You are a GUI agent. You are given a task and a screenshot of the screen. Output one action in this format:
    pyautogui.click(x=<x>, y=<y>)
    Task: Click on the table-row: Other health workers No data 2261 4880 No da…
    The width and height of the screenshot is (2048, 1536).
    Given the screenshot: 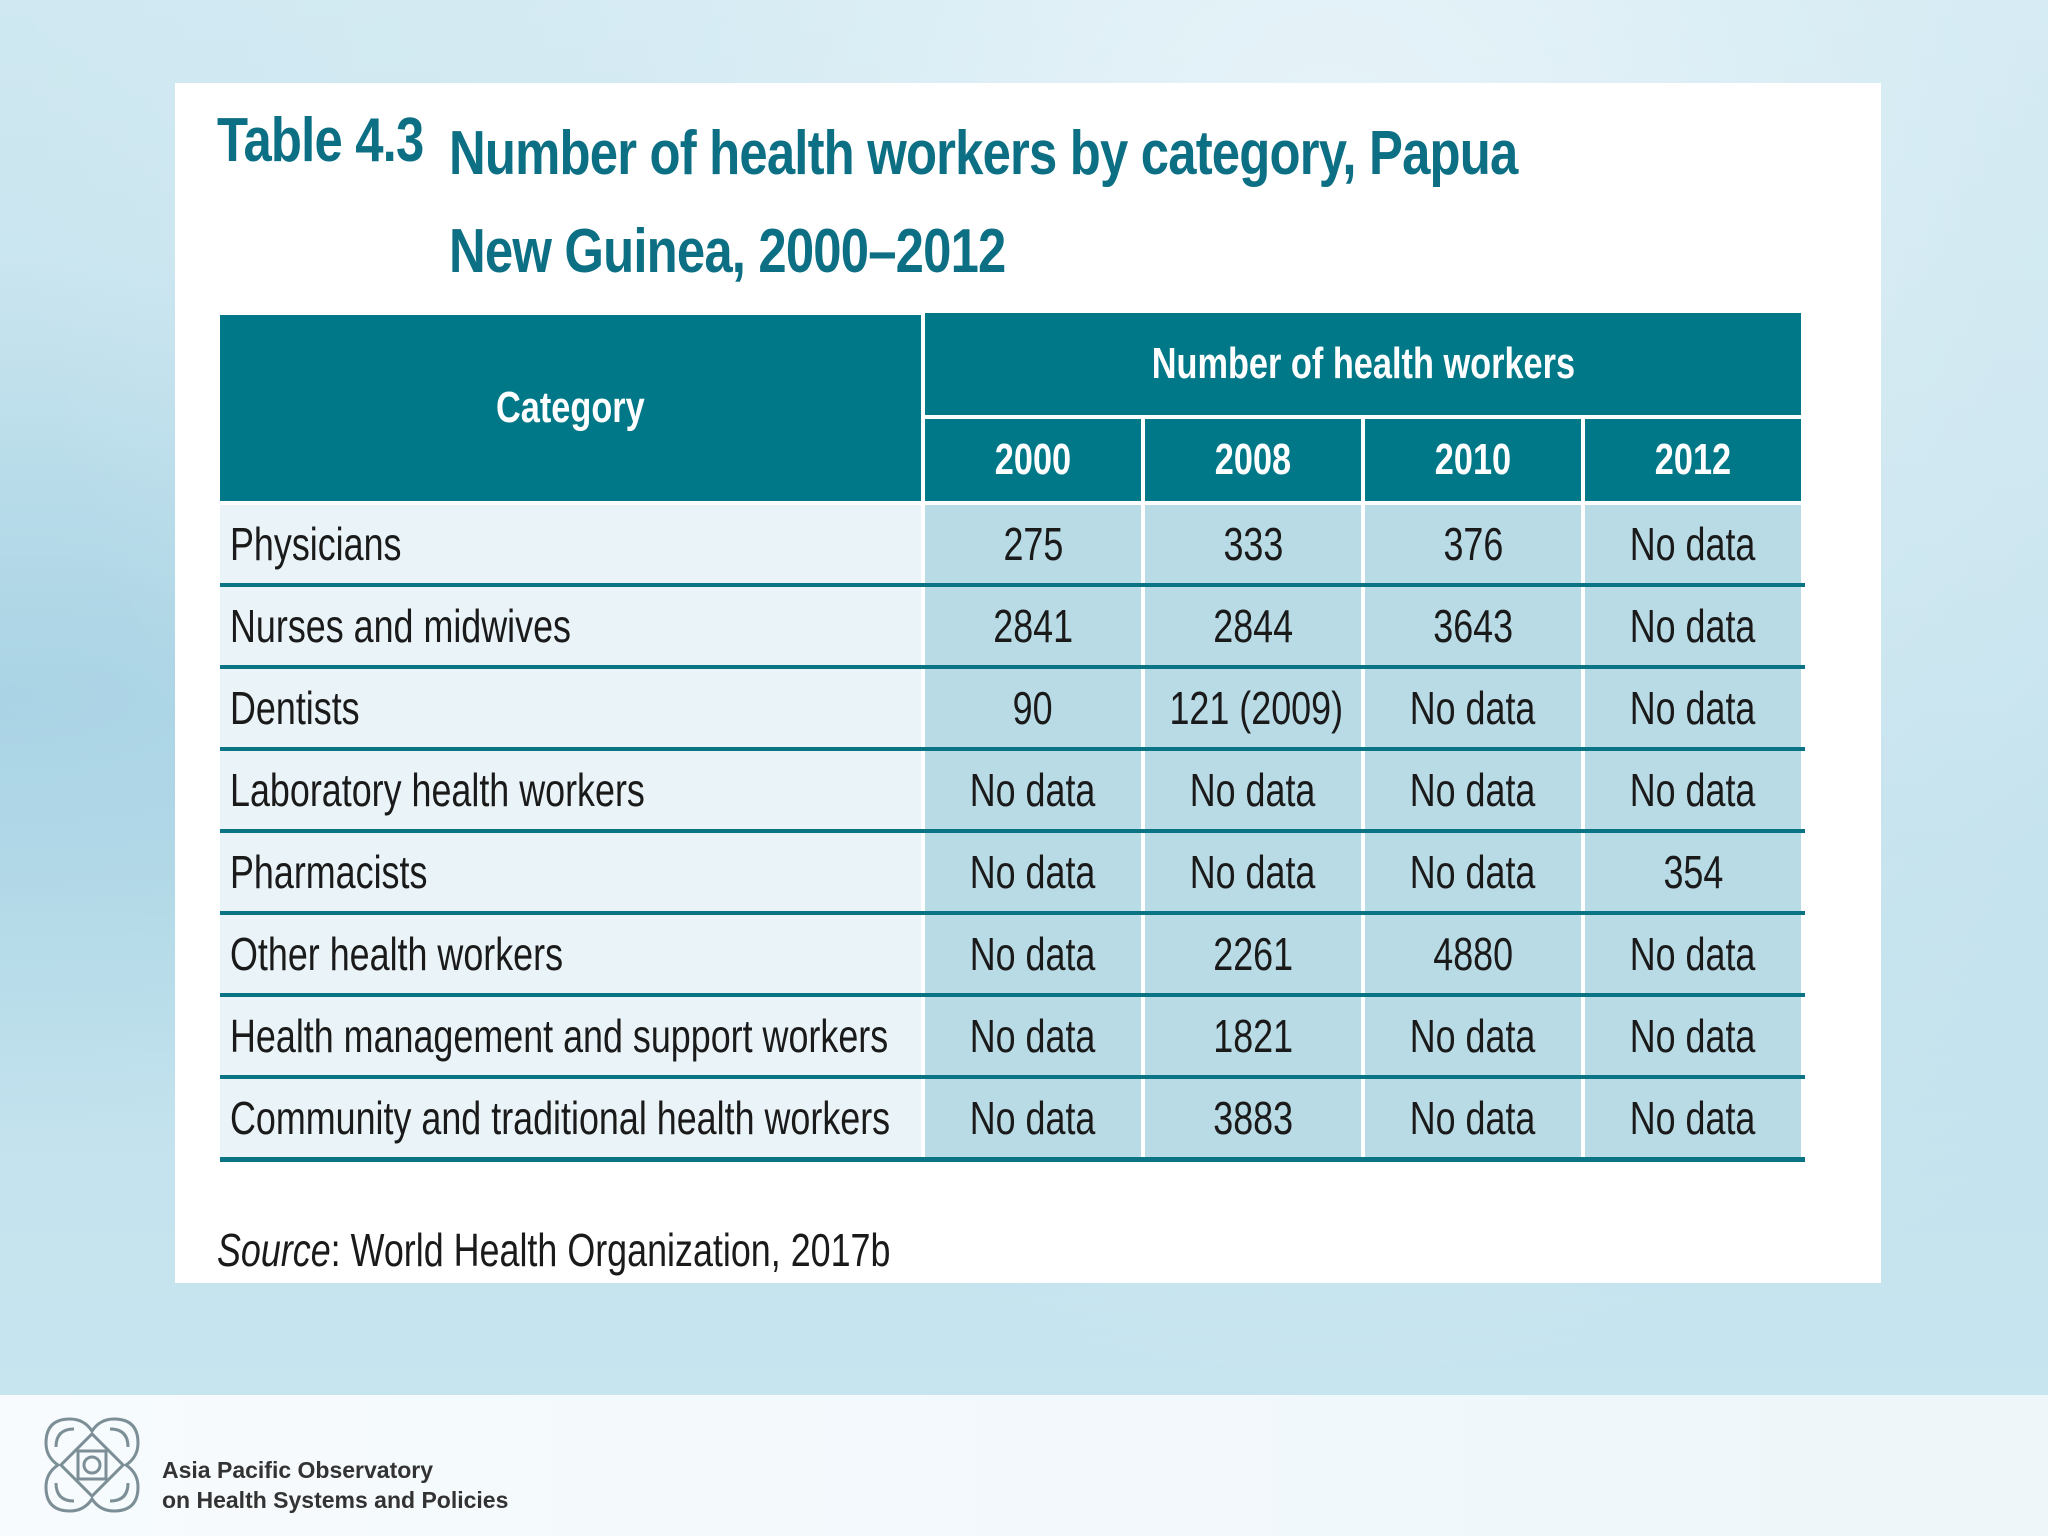 What is the action you would take?
    pyautogui.click(x=1013, y=955)
    